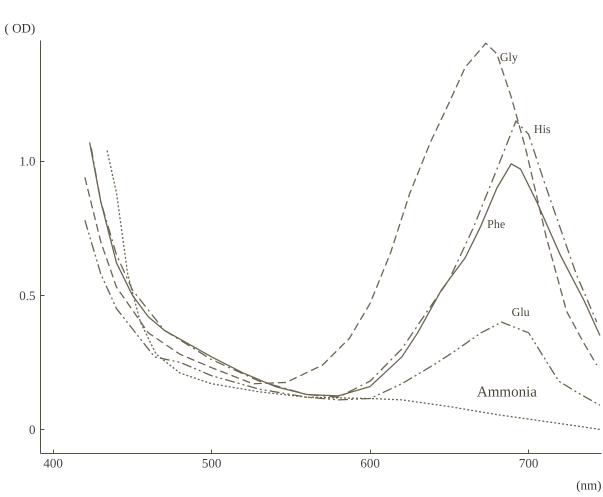 The width and height of the screenshot is (603, 497). What do you see at coordinates (589, 485) in the screenshot?
I see `x-axis-title: (nm)` at bounding box center [589, 485].